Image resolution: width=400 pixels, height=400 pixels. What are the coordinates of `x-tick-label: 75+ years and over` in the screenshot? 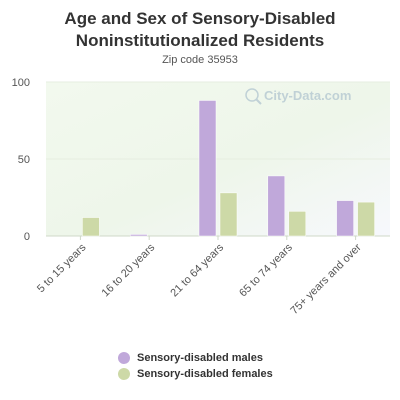 It's located at (326, 279).